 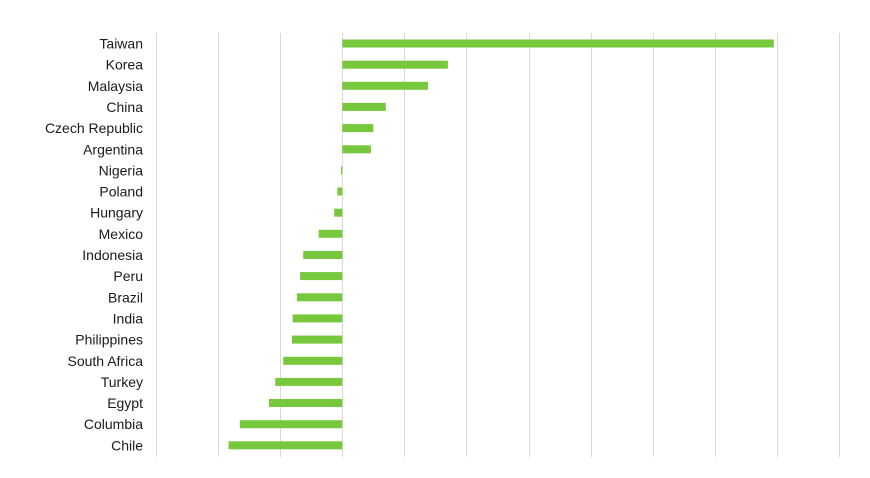 I want to click on category-label: Argentina, so click(x=113, y=149).